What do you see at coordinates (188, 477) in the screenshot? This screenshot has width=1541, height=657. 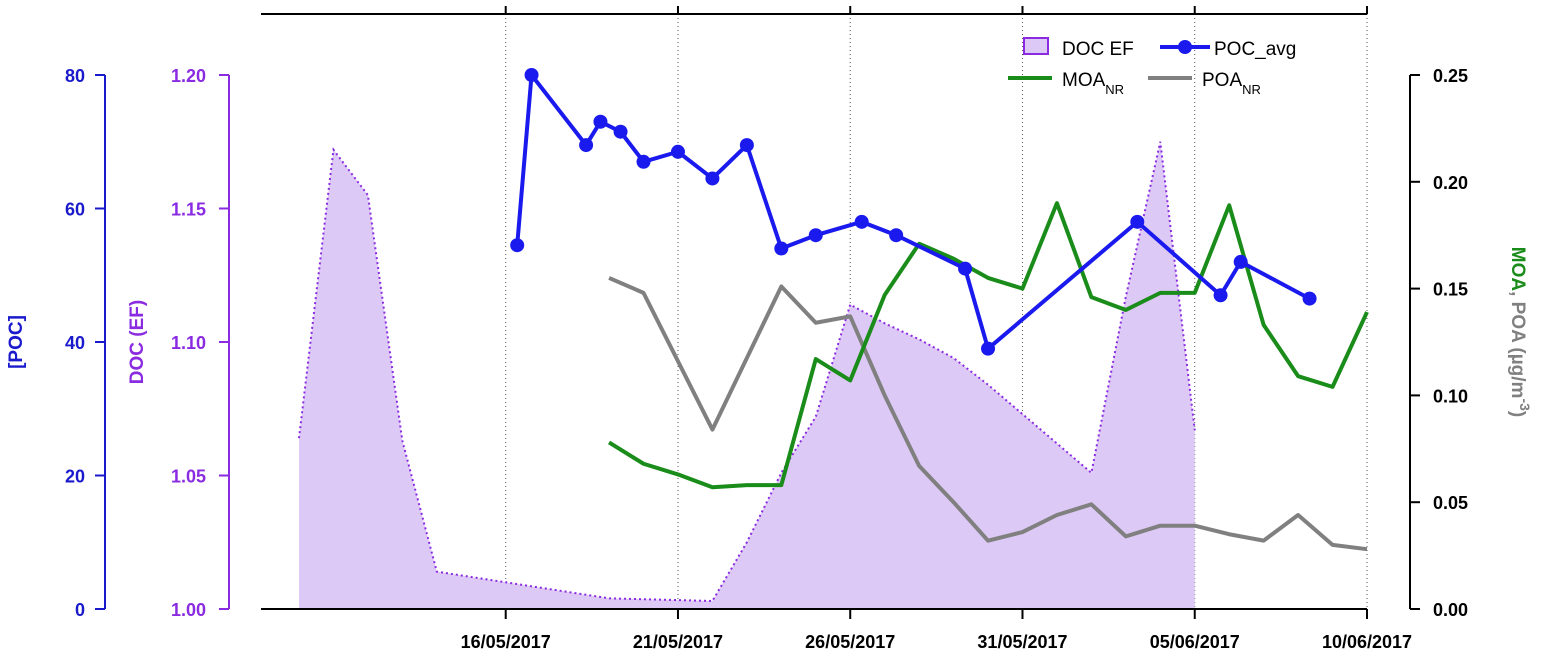 I see `ef-tick-label: 1.05` at bounding box center [188, 477].